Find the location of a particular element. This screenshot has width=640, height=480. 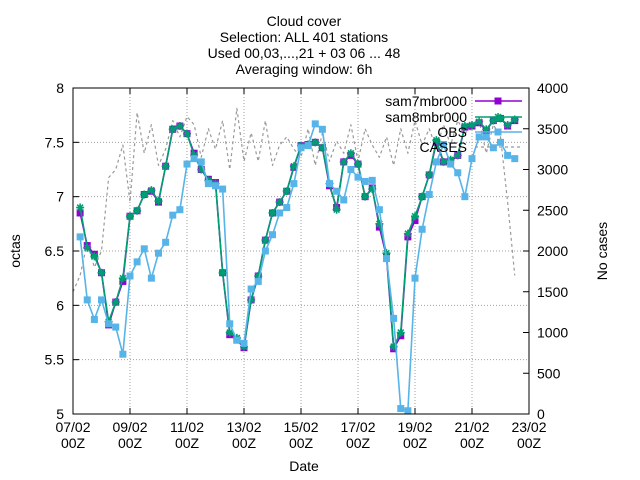

y-tick-label: 6 is located at coordinates (60, 305).